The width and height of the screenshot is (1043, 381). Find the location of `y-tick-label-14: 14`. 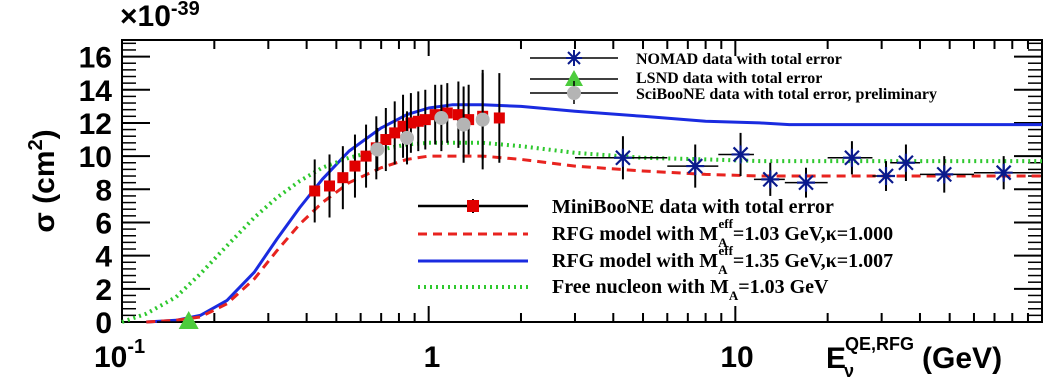

y-tick-label-14: 14 is located at coordinates (96, 91).